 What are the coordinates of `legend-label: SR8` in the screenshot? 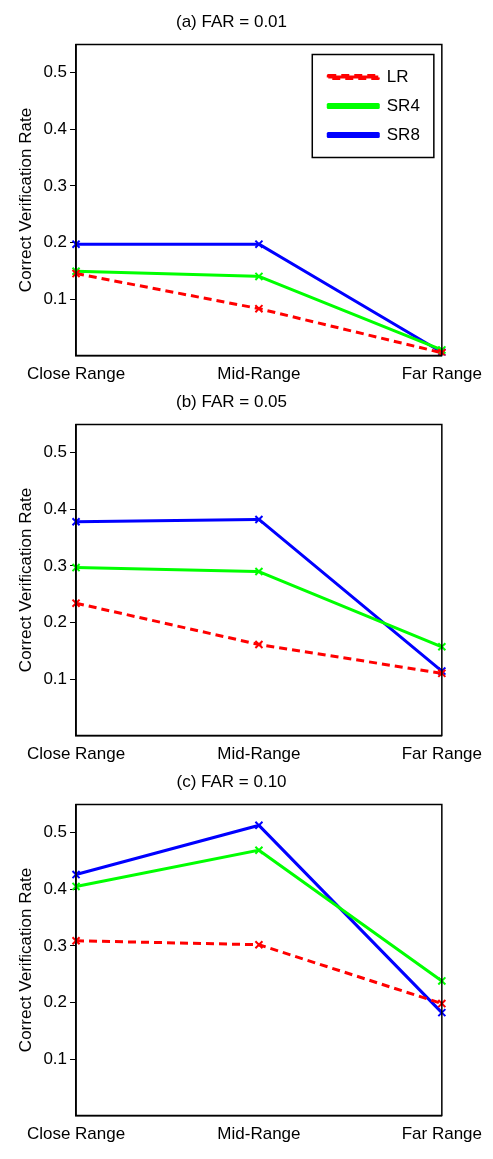 It's located at (403, 134).